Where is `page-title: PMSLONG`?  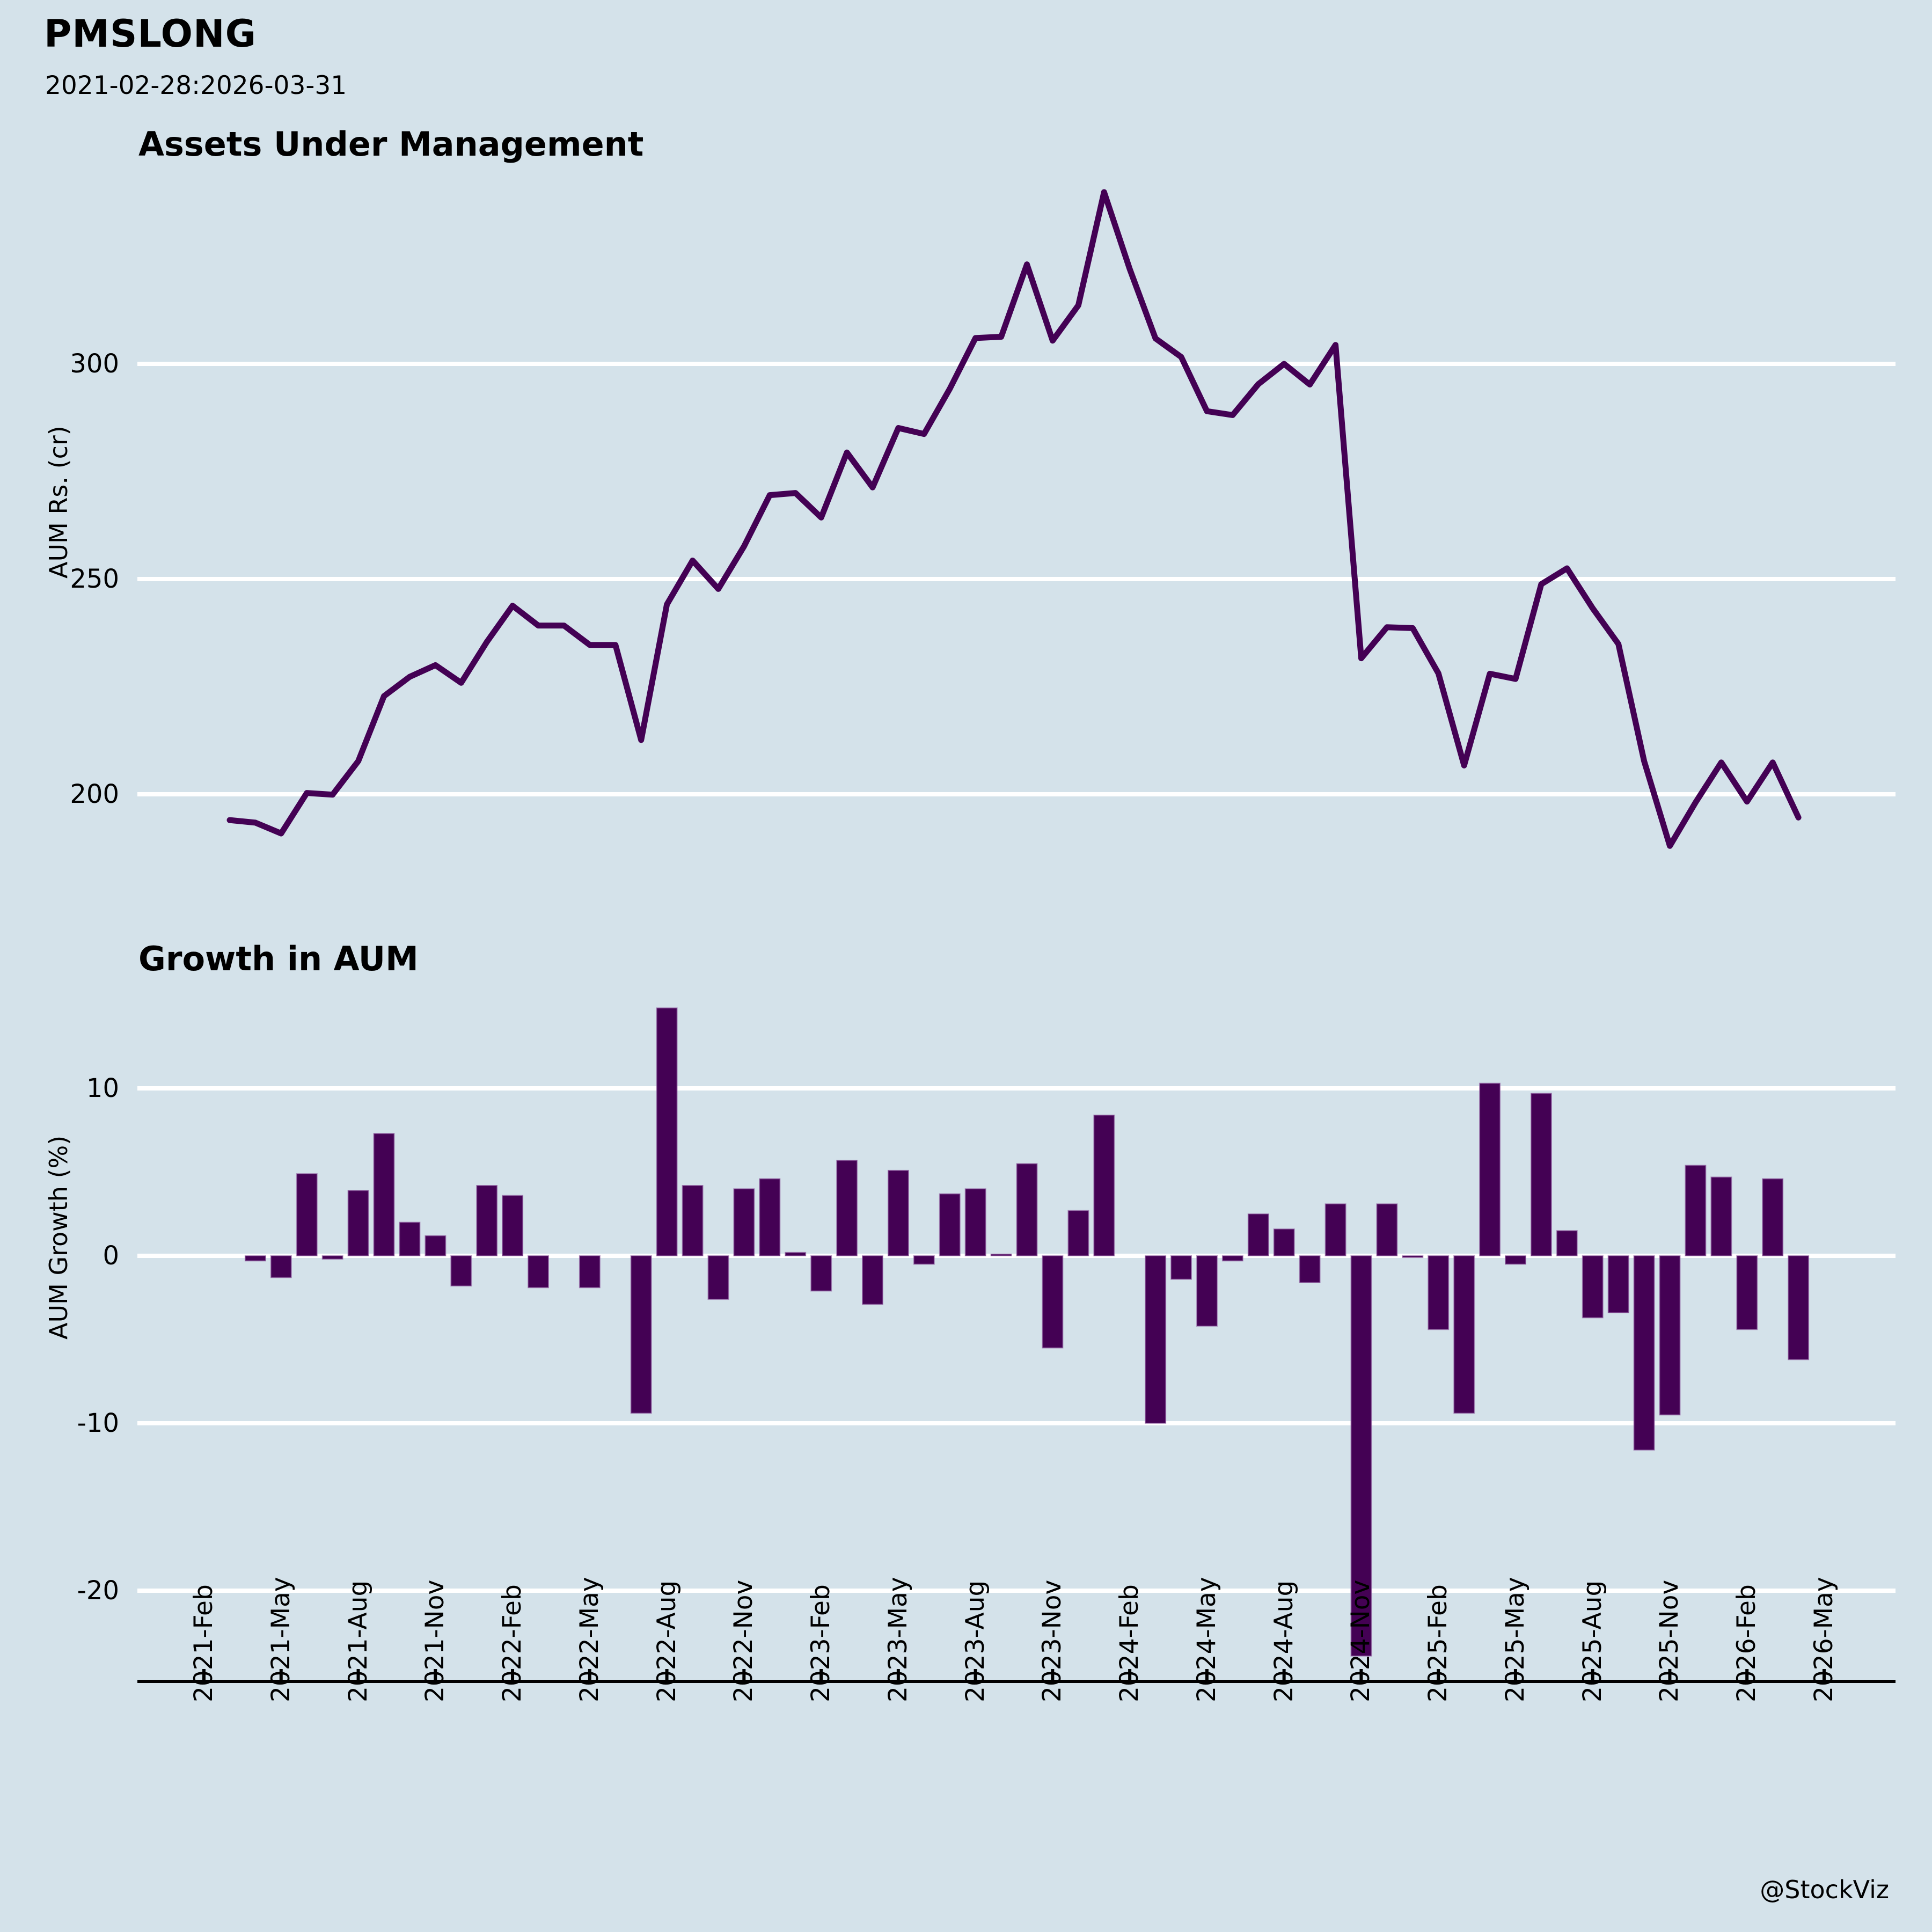 page-title: PMSLONG is located at coordinates (150, 34).